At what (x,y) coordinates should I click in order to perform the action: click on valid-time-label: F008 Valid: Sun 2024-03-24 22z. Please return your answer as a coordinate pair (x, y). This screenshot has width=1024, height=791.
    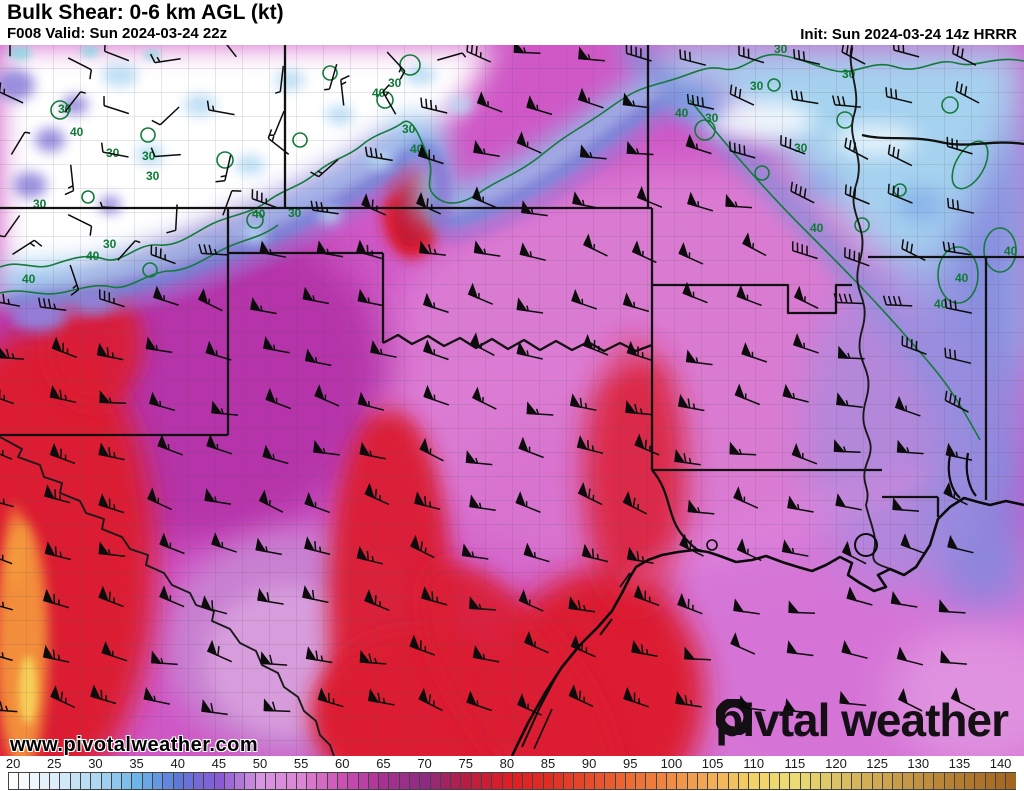
    Looking at the image, I should click on (117, 33).